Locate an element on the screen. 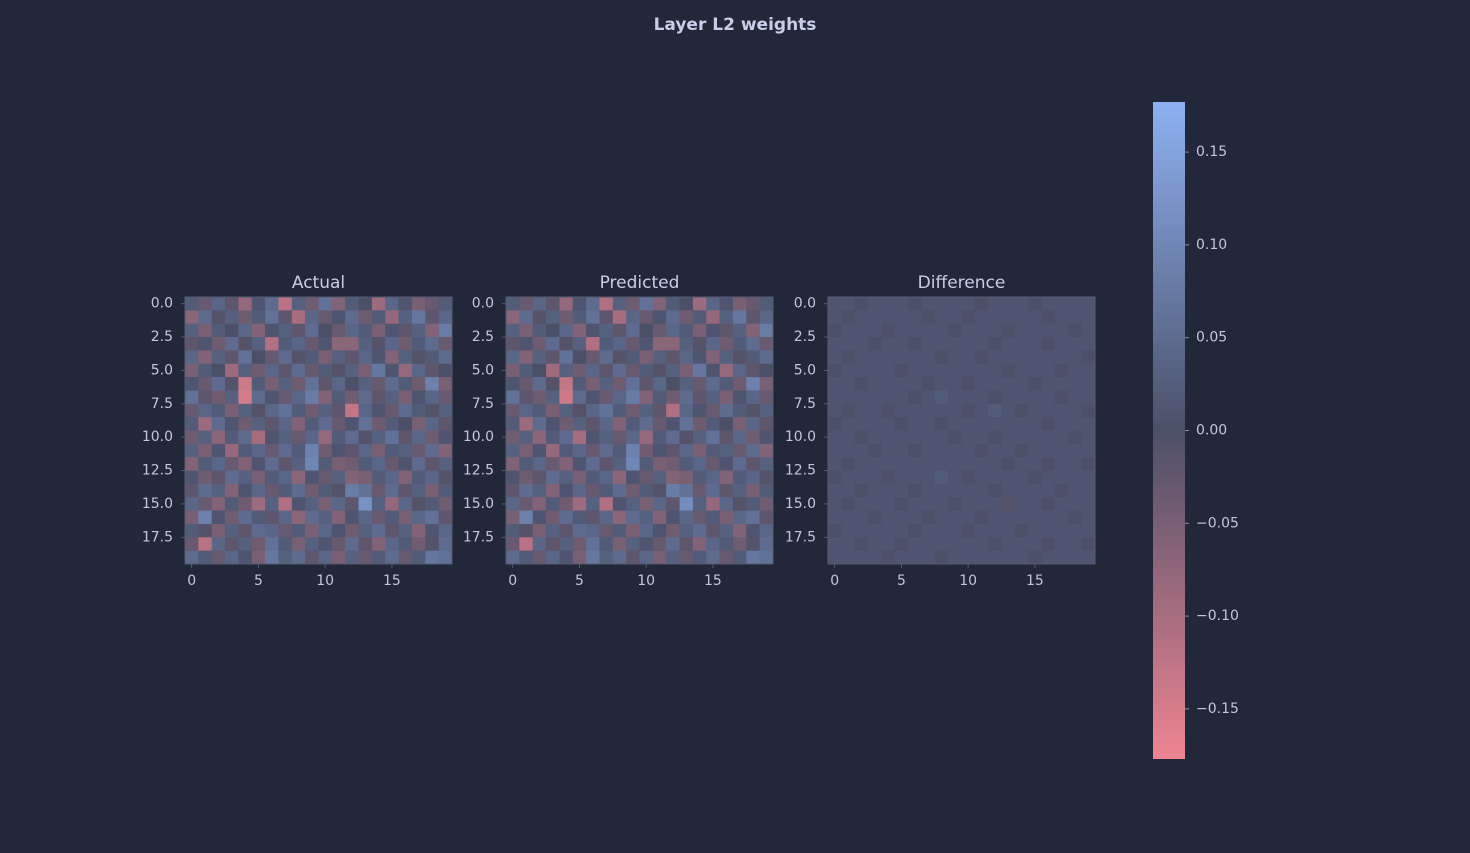 Image resolution: width=1470 pixels, height=853 pixels. y-tick-label: 15.0 is located at coordinates (157, 504).